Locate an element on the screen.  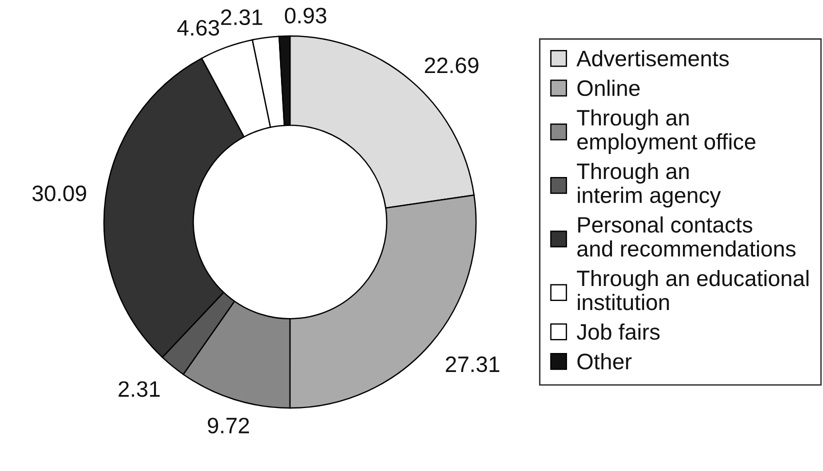
data-label: 22.69 is located at coordinates (451, 65).